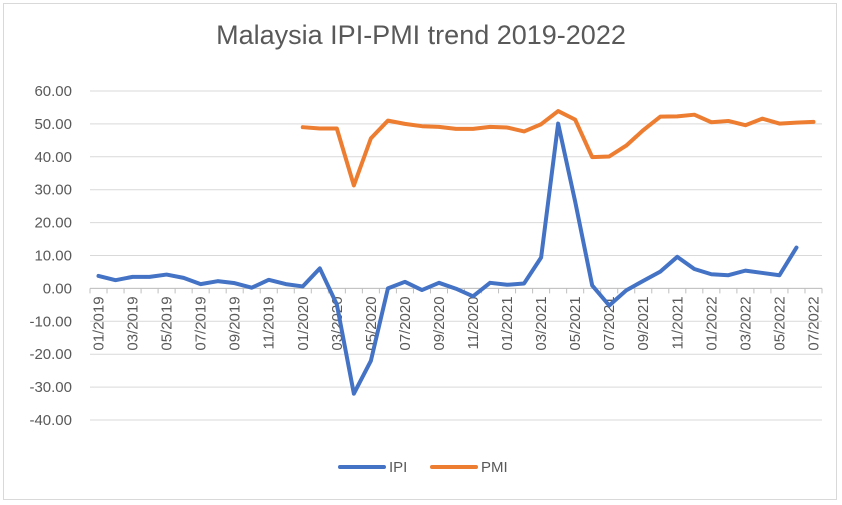 The image size is (842, 505). I want to click on x-tick-label: 05/2020, so click(371, 323).